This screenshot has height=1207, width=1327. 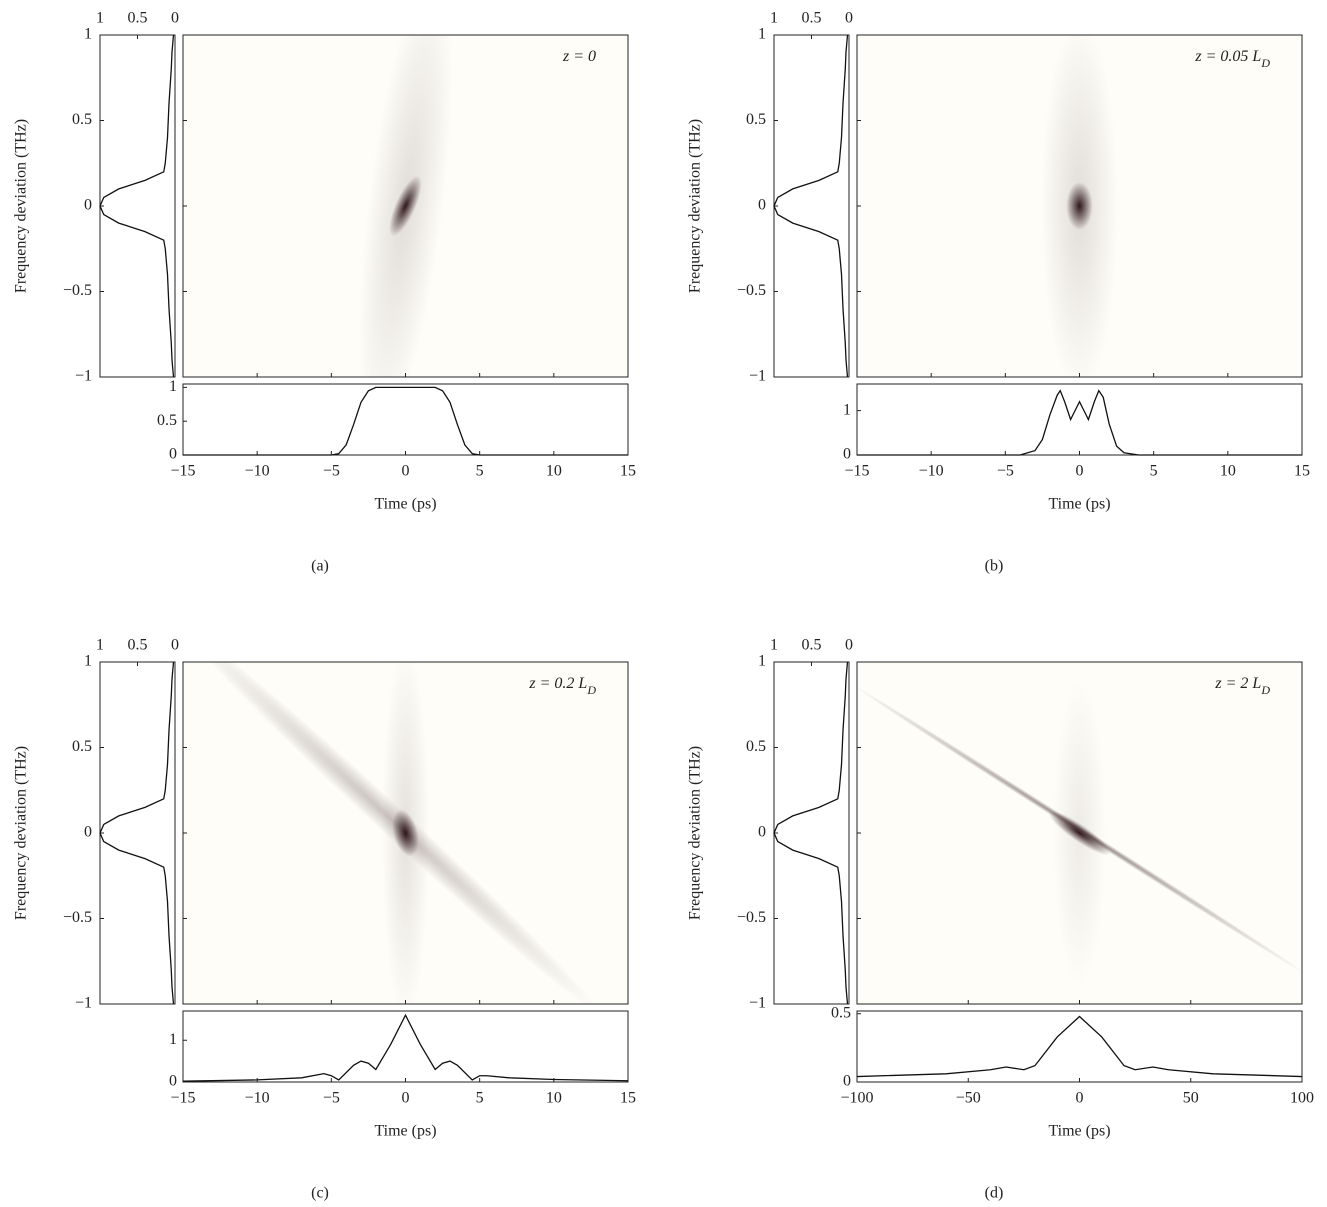 What do you see at coordinates (1227, 56) in the screenshot?
I see `annotation-part: z = 0.05 L` at bounding box center [1227, 56].